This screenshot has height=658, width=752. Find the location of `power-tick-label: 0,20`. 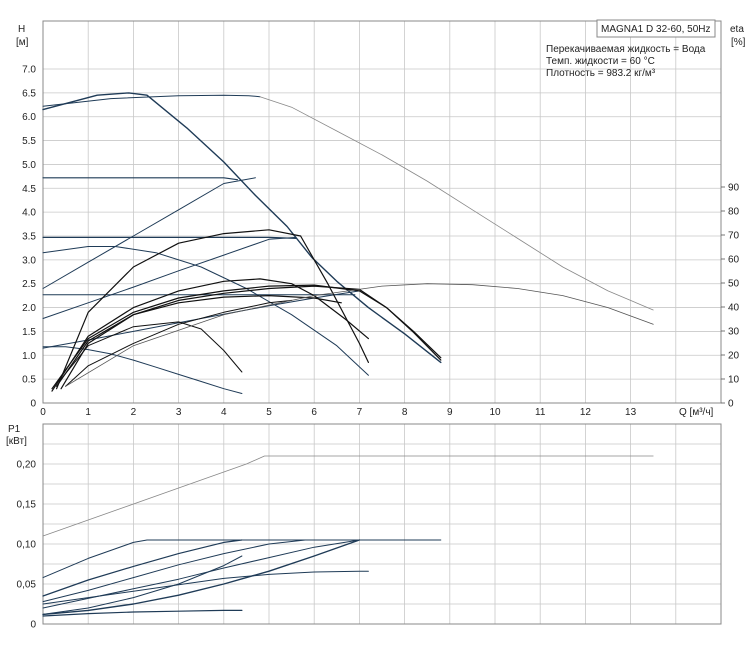

power-tick-label: 0,20 is located at coordinates (27, 465).